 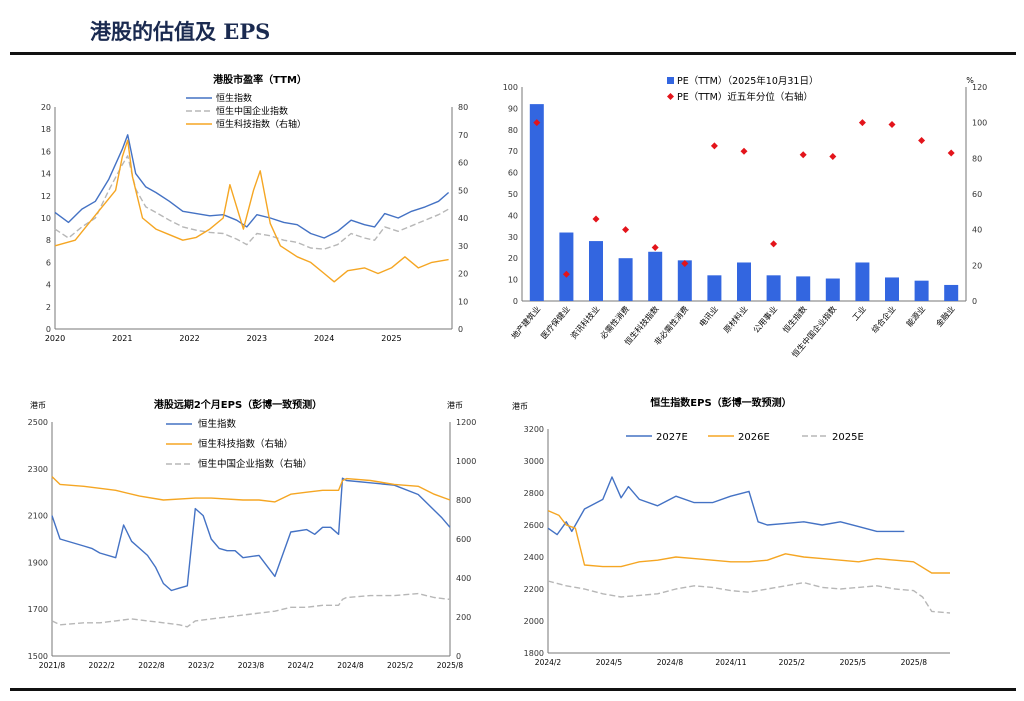 I want to click on legend-label-hscei: 恒生中国企业指数, so click(x=252, y=111).